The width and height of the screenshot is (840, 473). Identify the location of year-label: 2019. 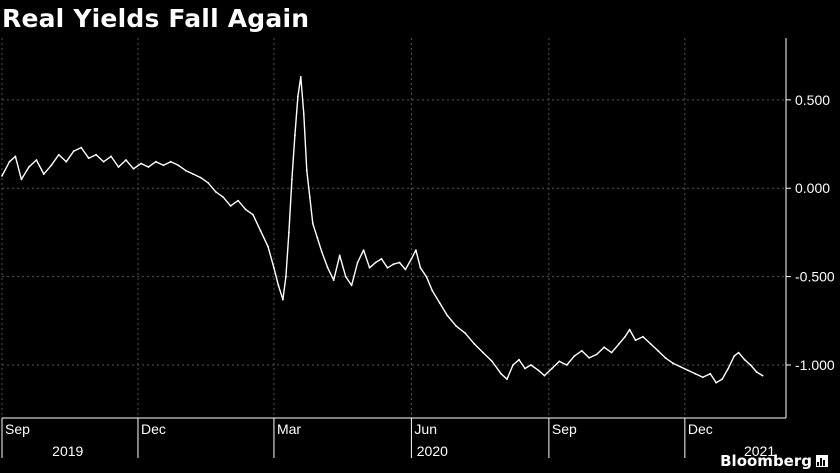
(67, 451).